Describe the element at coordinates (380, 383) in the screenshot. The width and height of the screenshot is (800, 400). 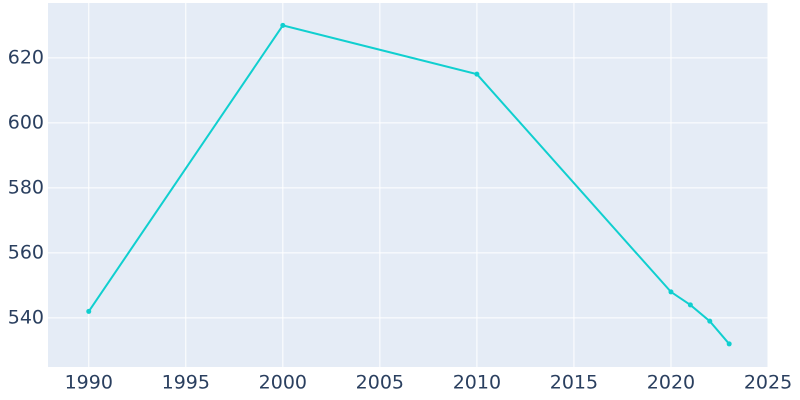
I see `x-tick-label: 2005` at that location.